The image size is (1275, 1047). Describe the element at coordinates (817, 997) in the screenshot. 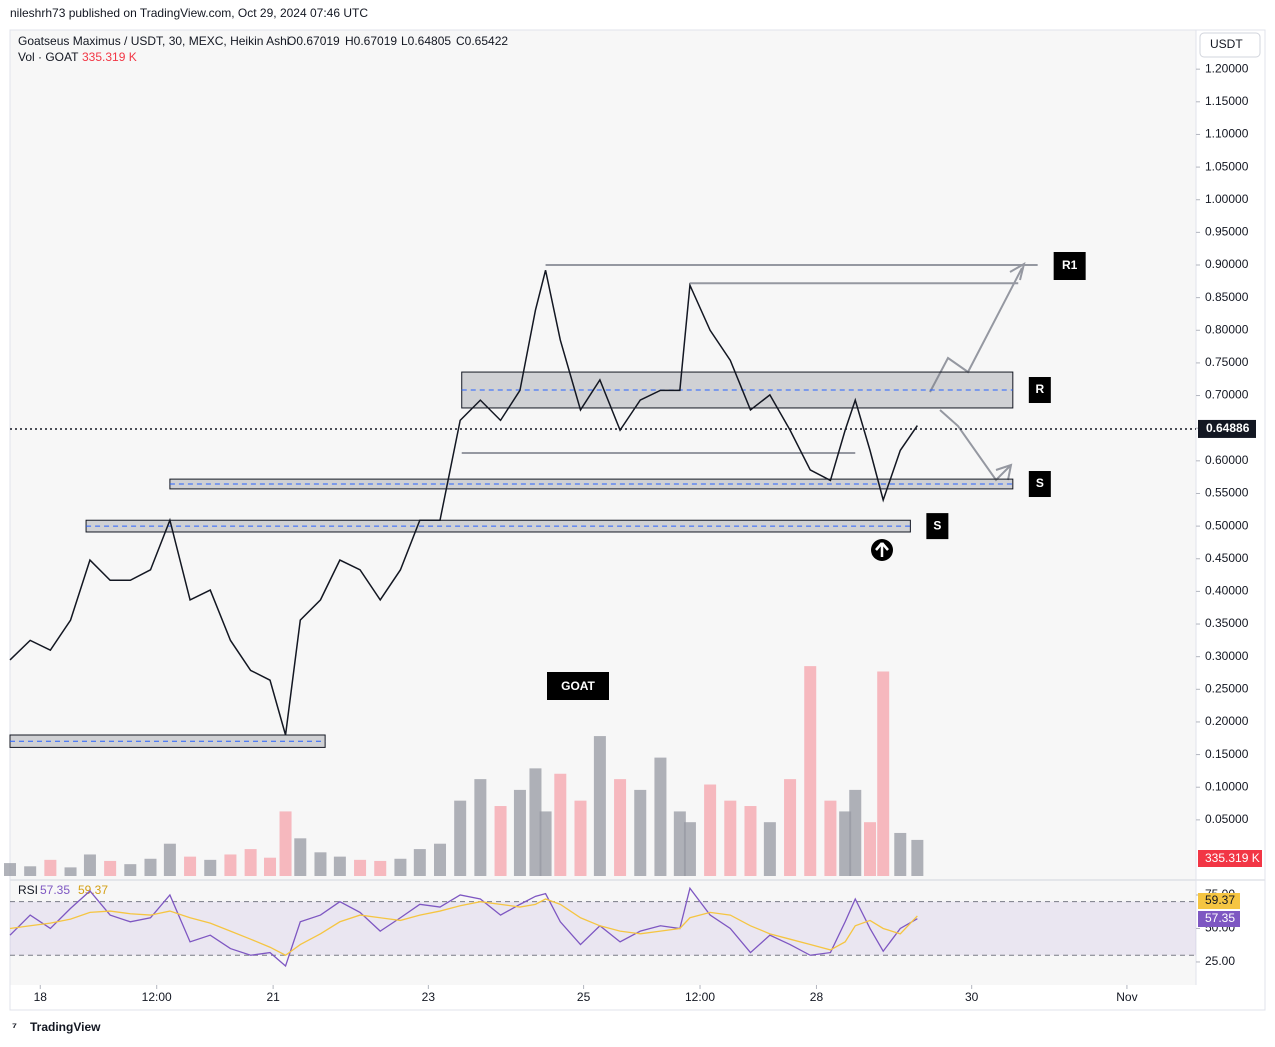

I see `x-tick-label: 28` at that location.